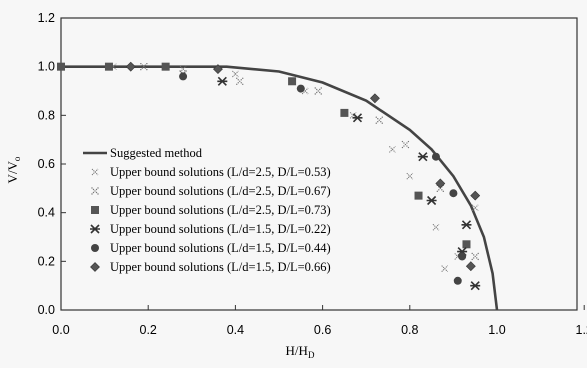  Describe the element at coordinates (496, 330) in the screenshot. I see `x-tick-label: 1.0` at that location.